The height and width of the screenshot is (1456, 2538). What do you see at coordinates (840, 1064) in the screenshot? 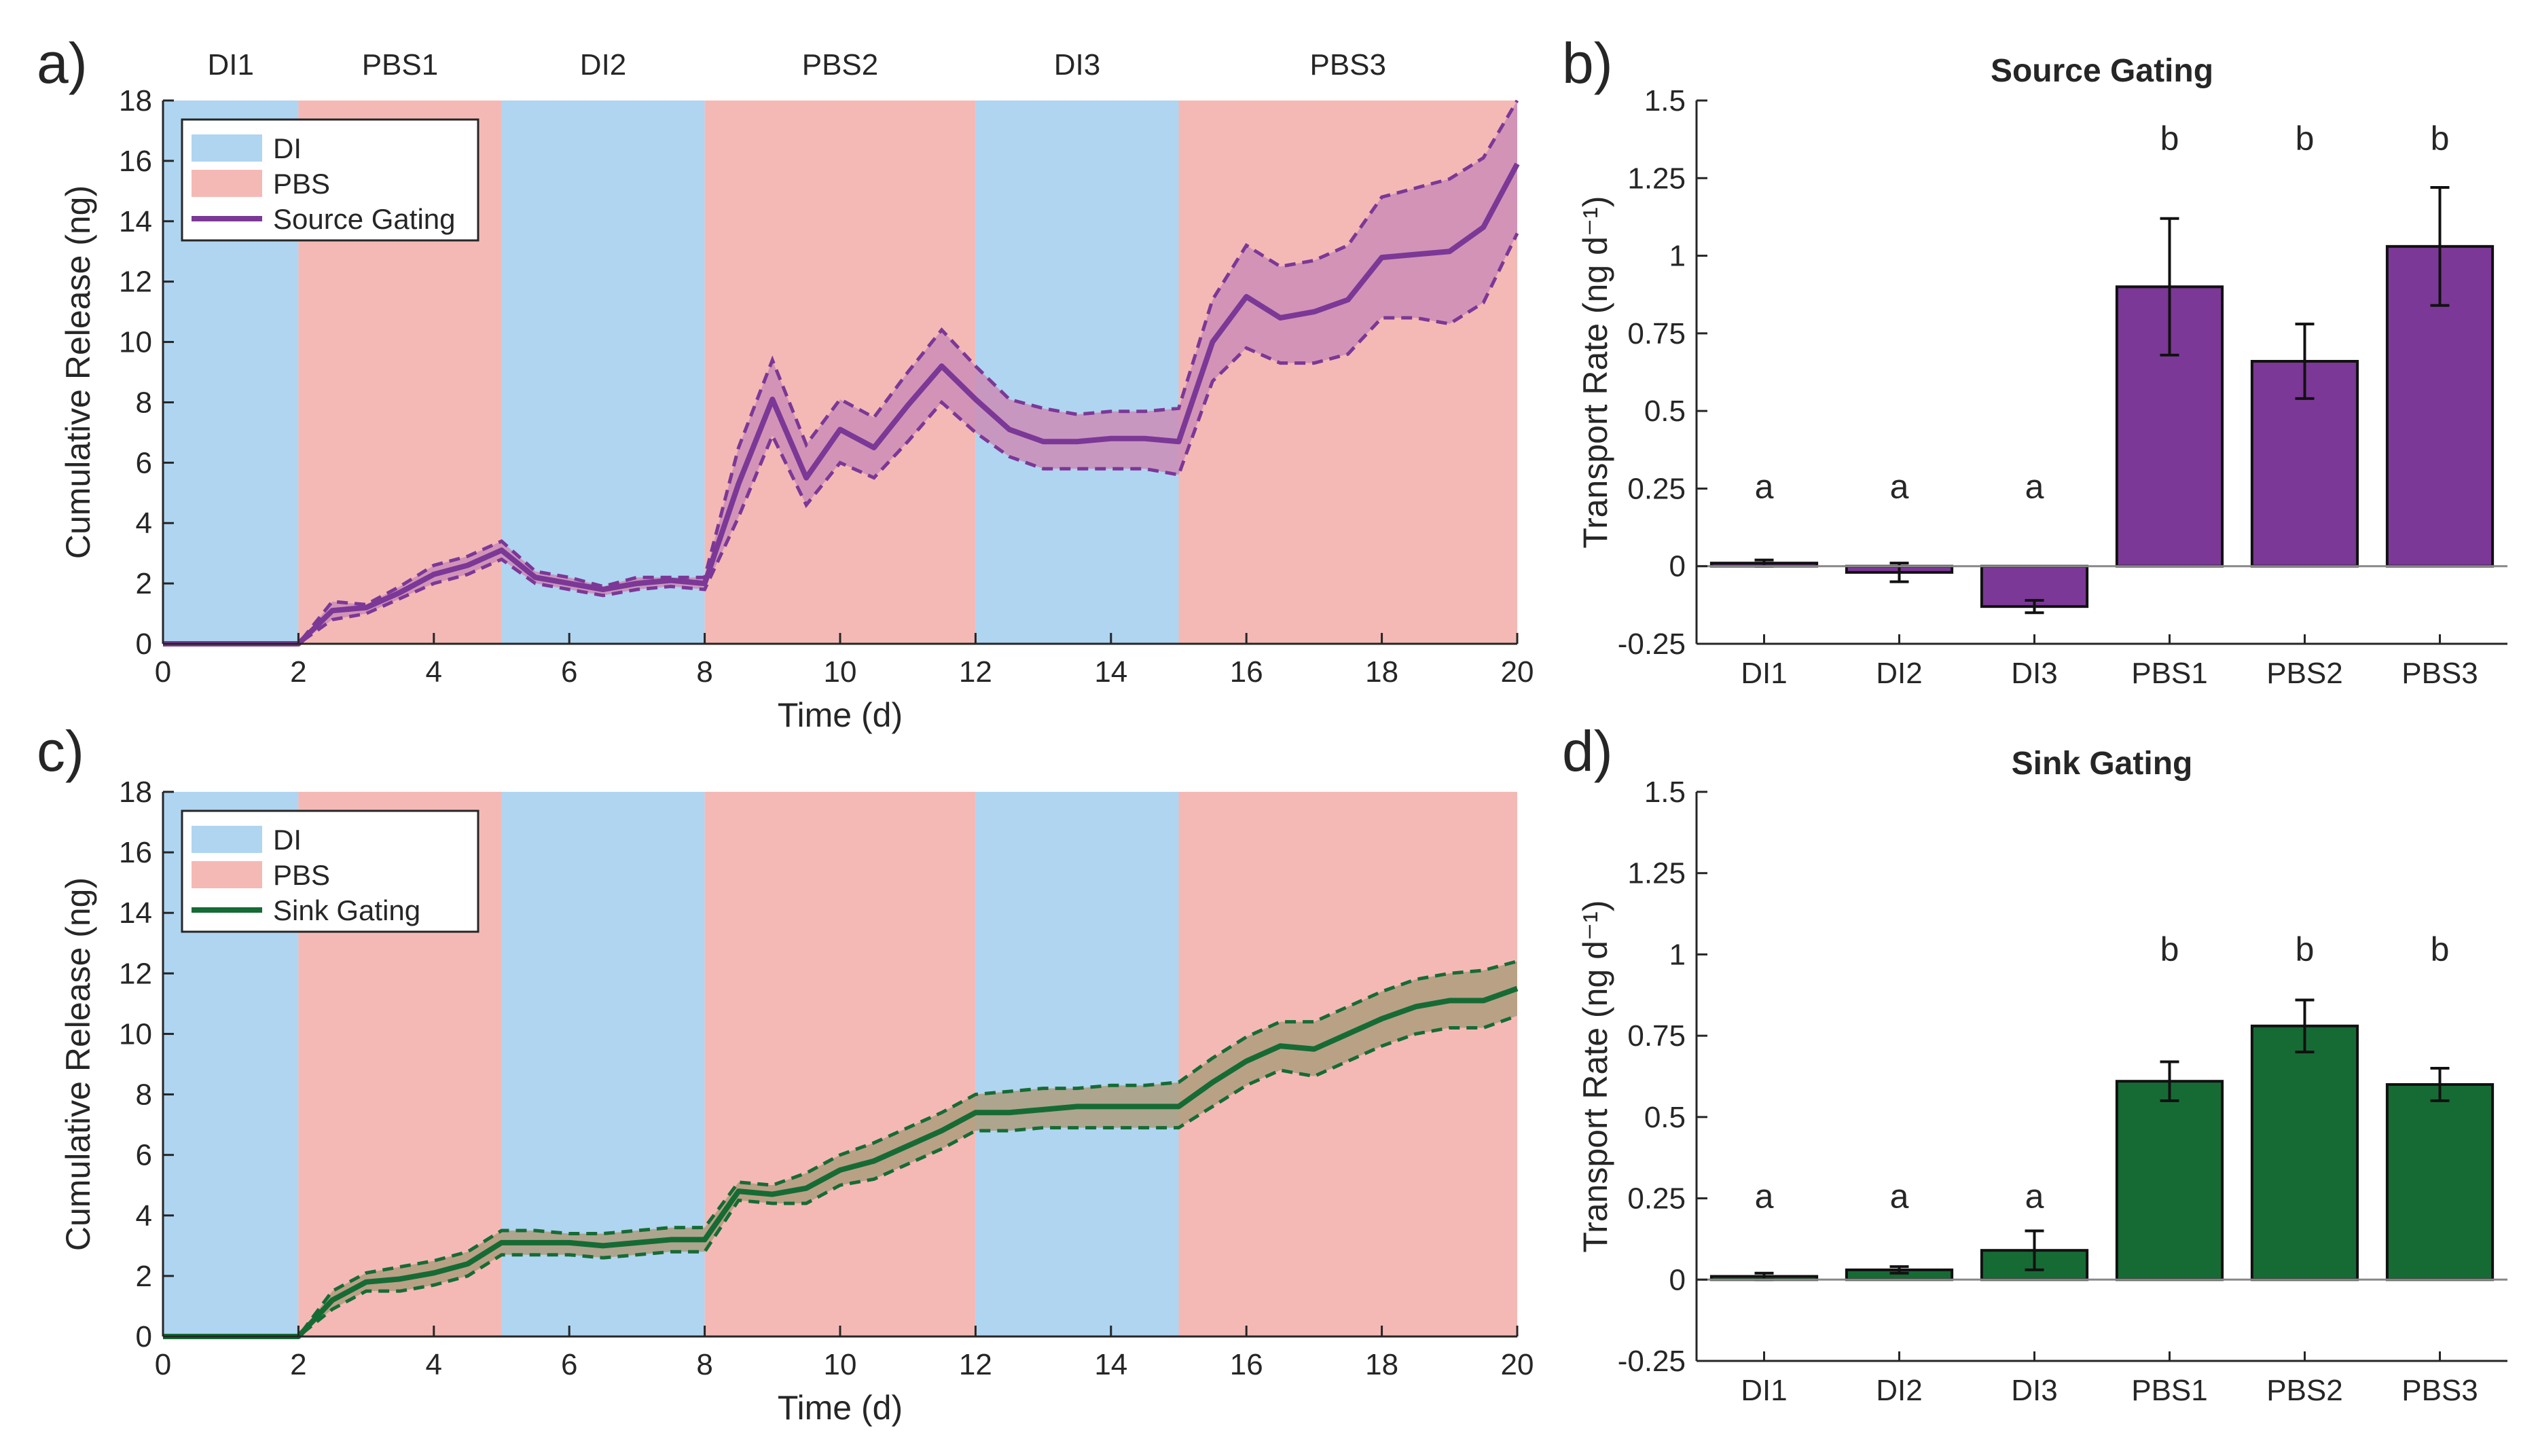
I see `phase-band-pbs2` at bounding box center [840, 1064].